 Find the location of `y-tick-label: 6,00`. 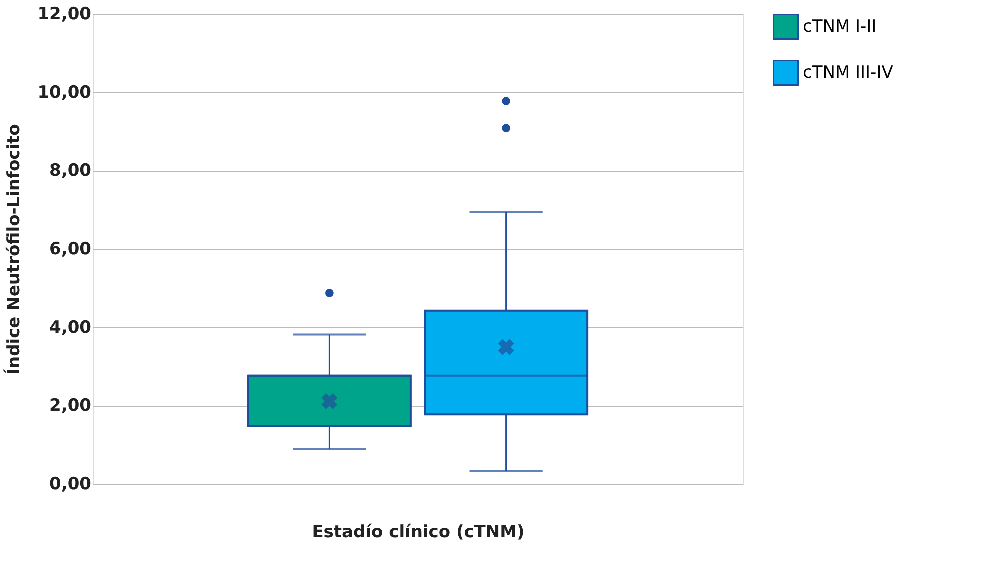

y-tick-label: 6,00 is located at coordinates (71, 250).